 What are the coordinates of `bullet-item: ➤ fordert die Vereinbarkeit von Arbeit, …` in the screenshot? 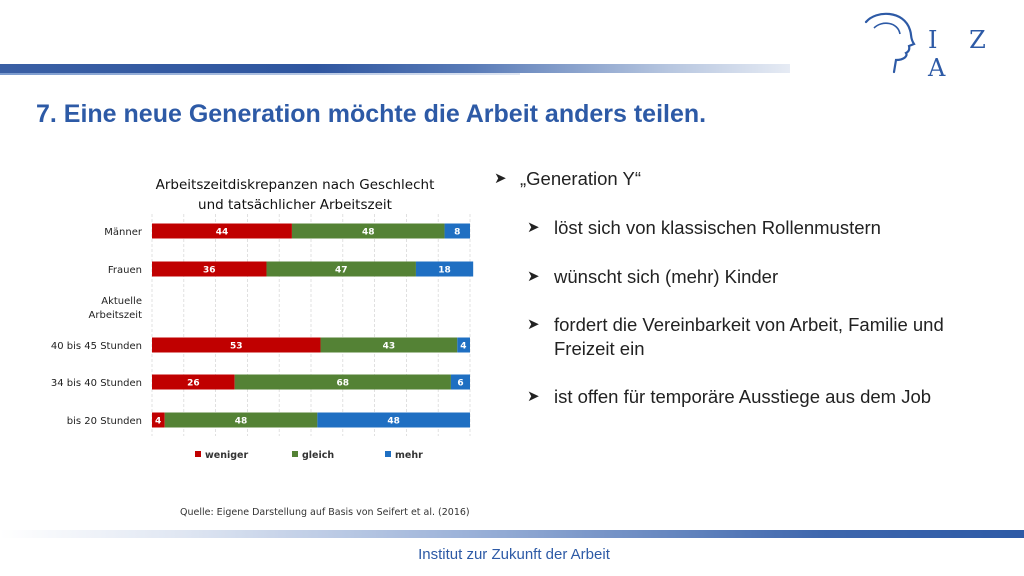 It's located at (747, 337).